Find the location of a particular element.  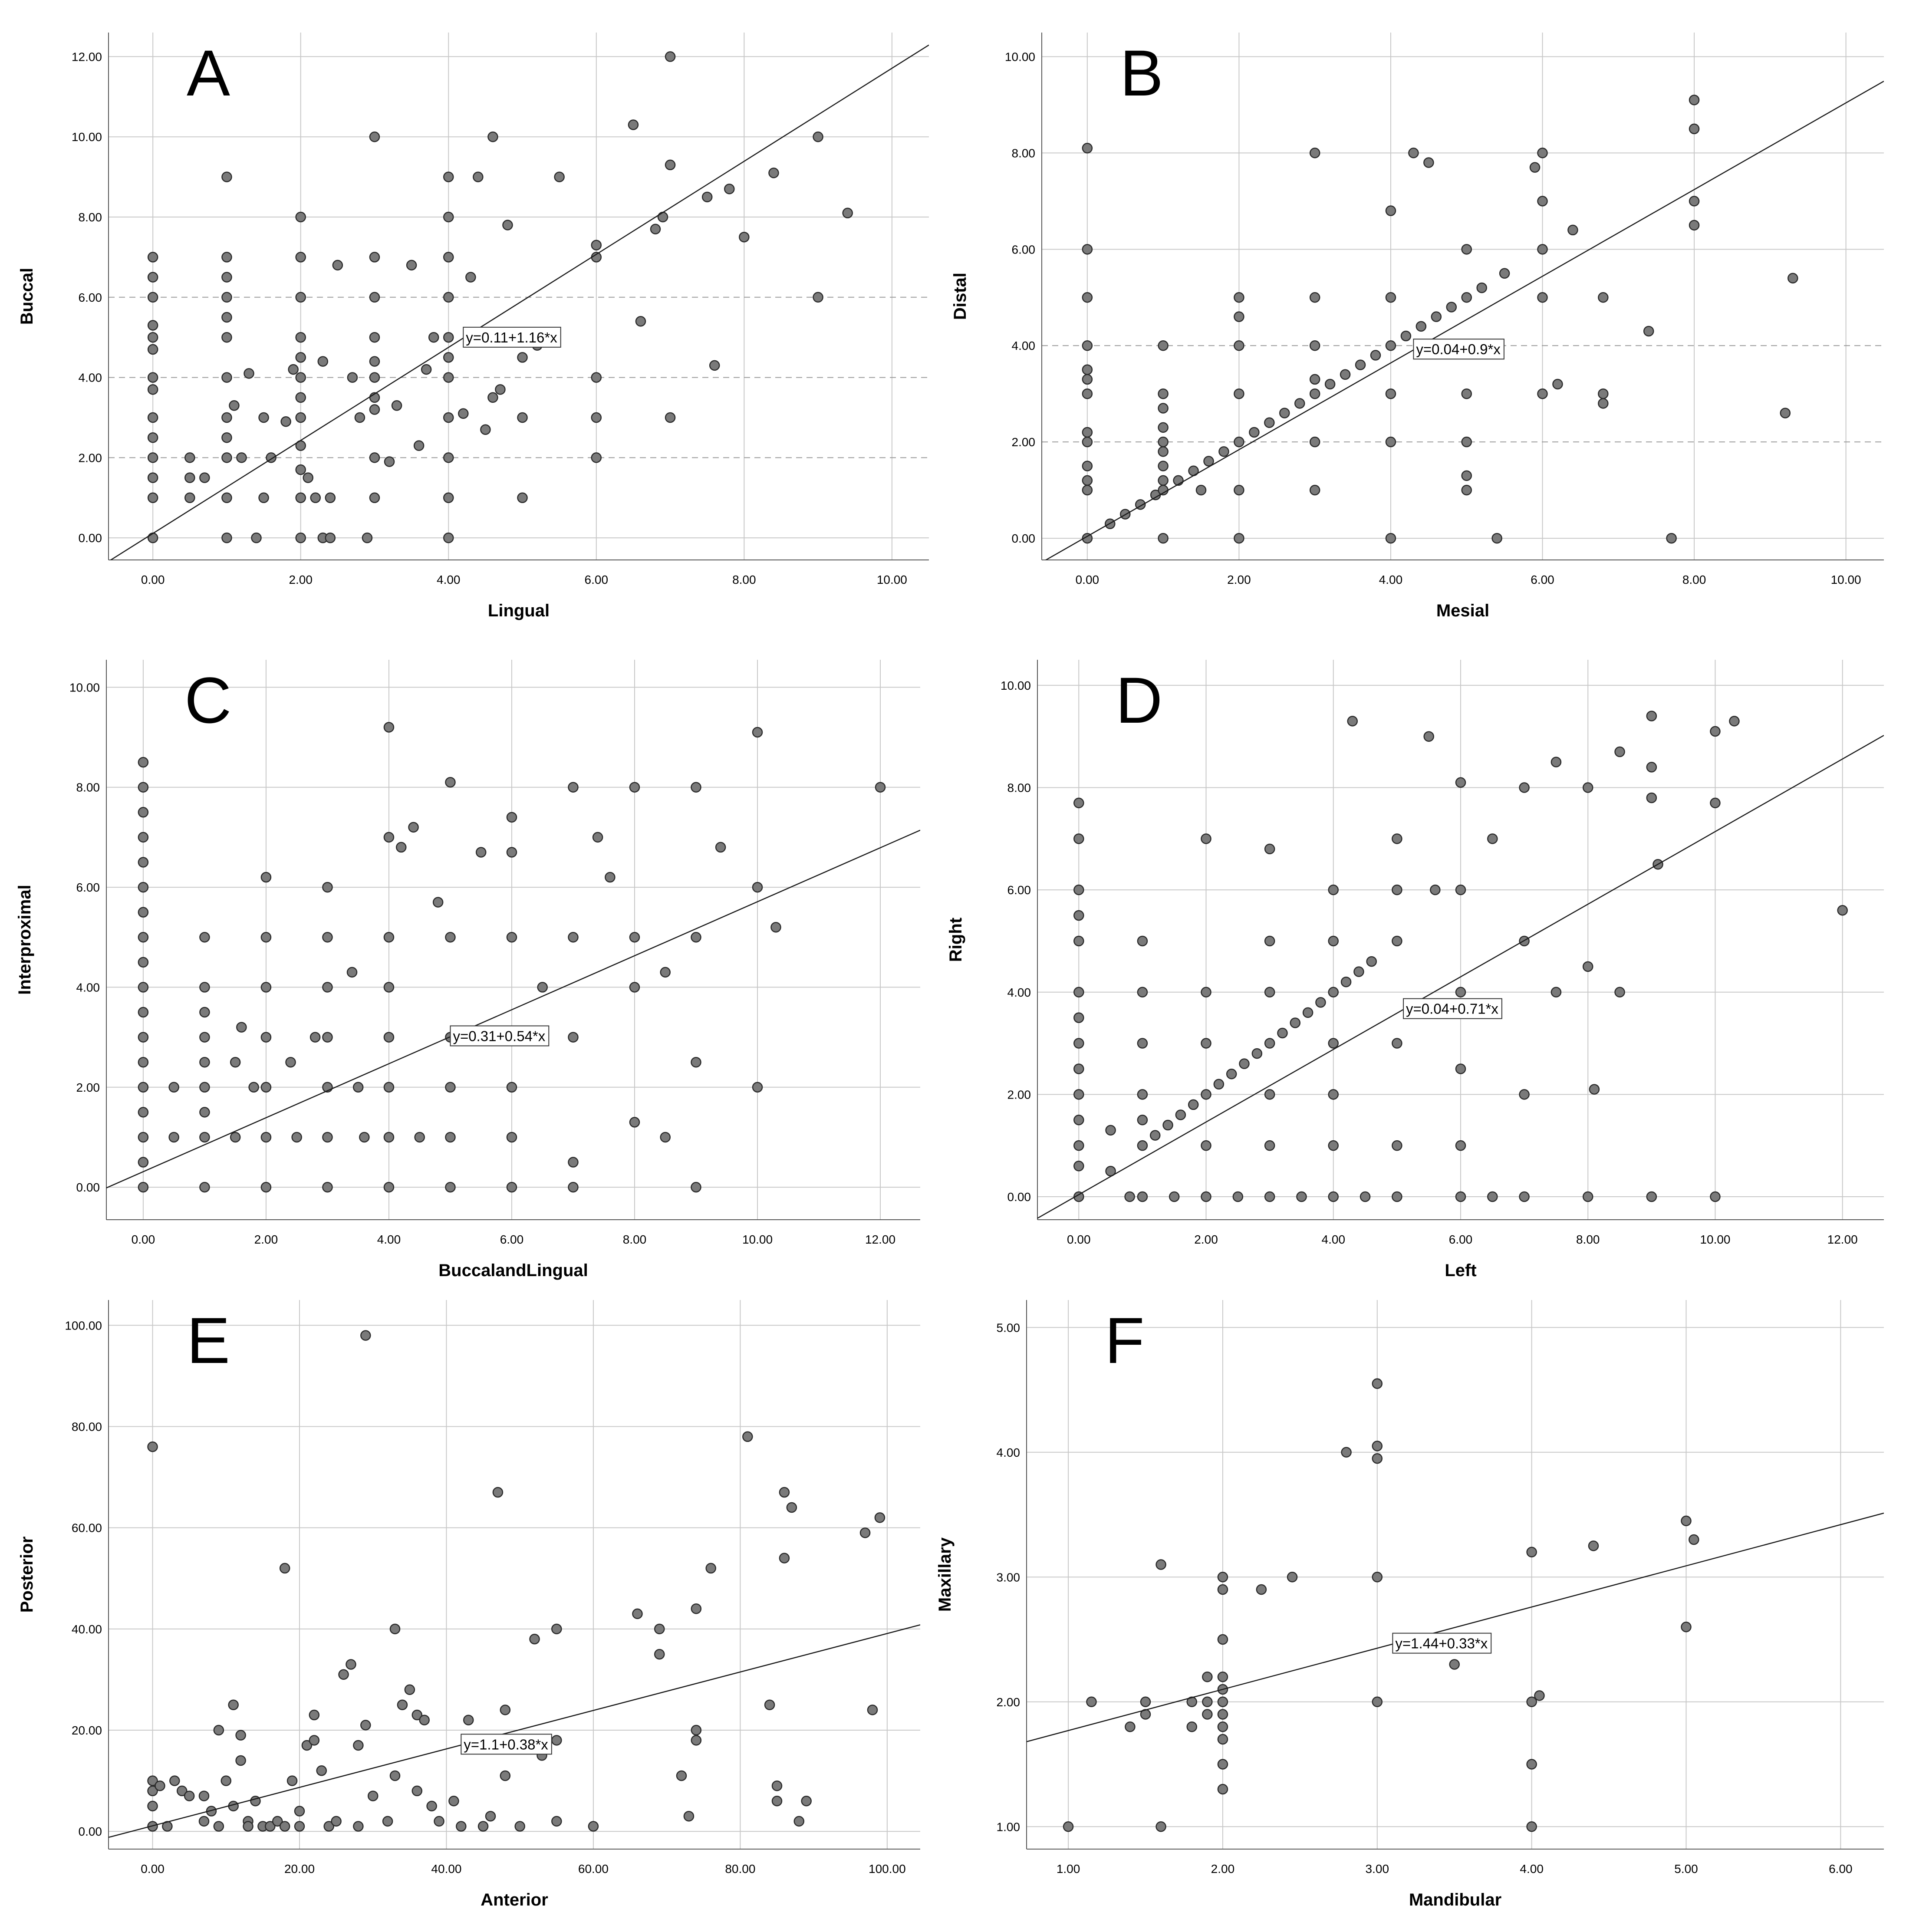

fit-equation-label: y=0.04+0.71*x is located at coordinates (1452, 1009).